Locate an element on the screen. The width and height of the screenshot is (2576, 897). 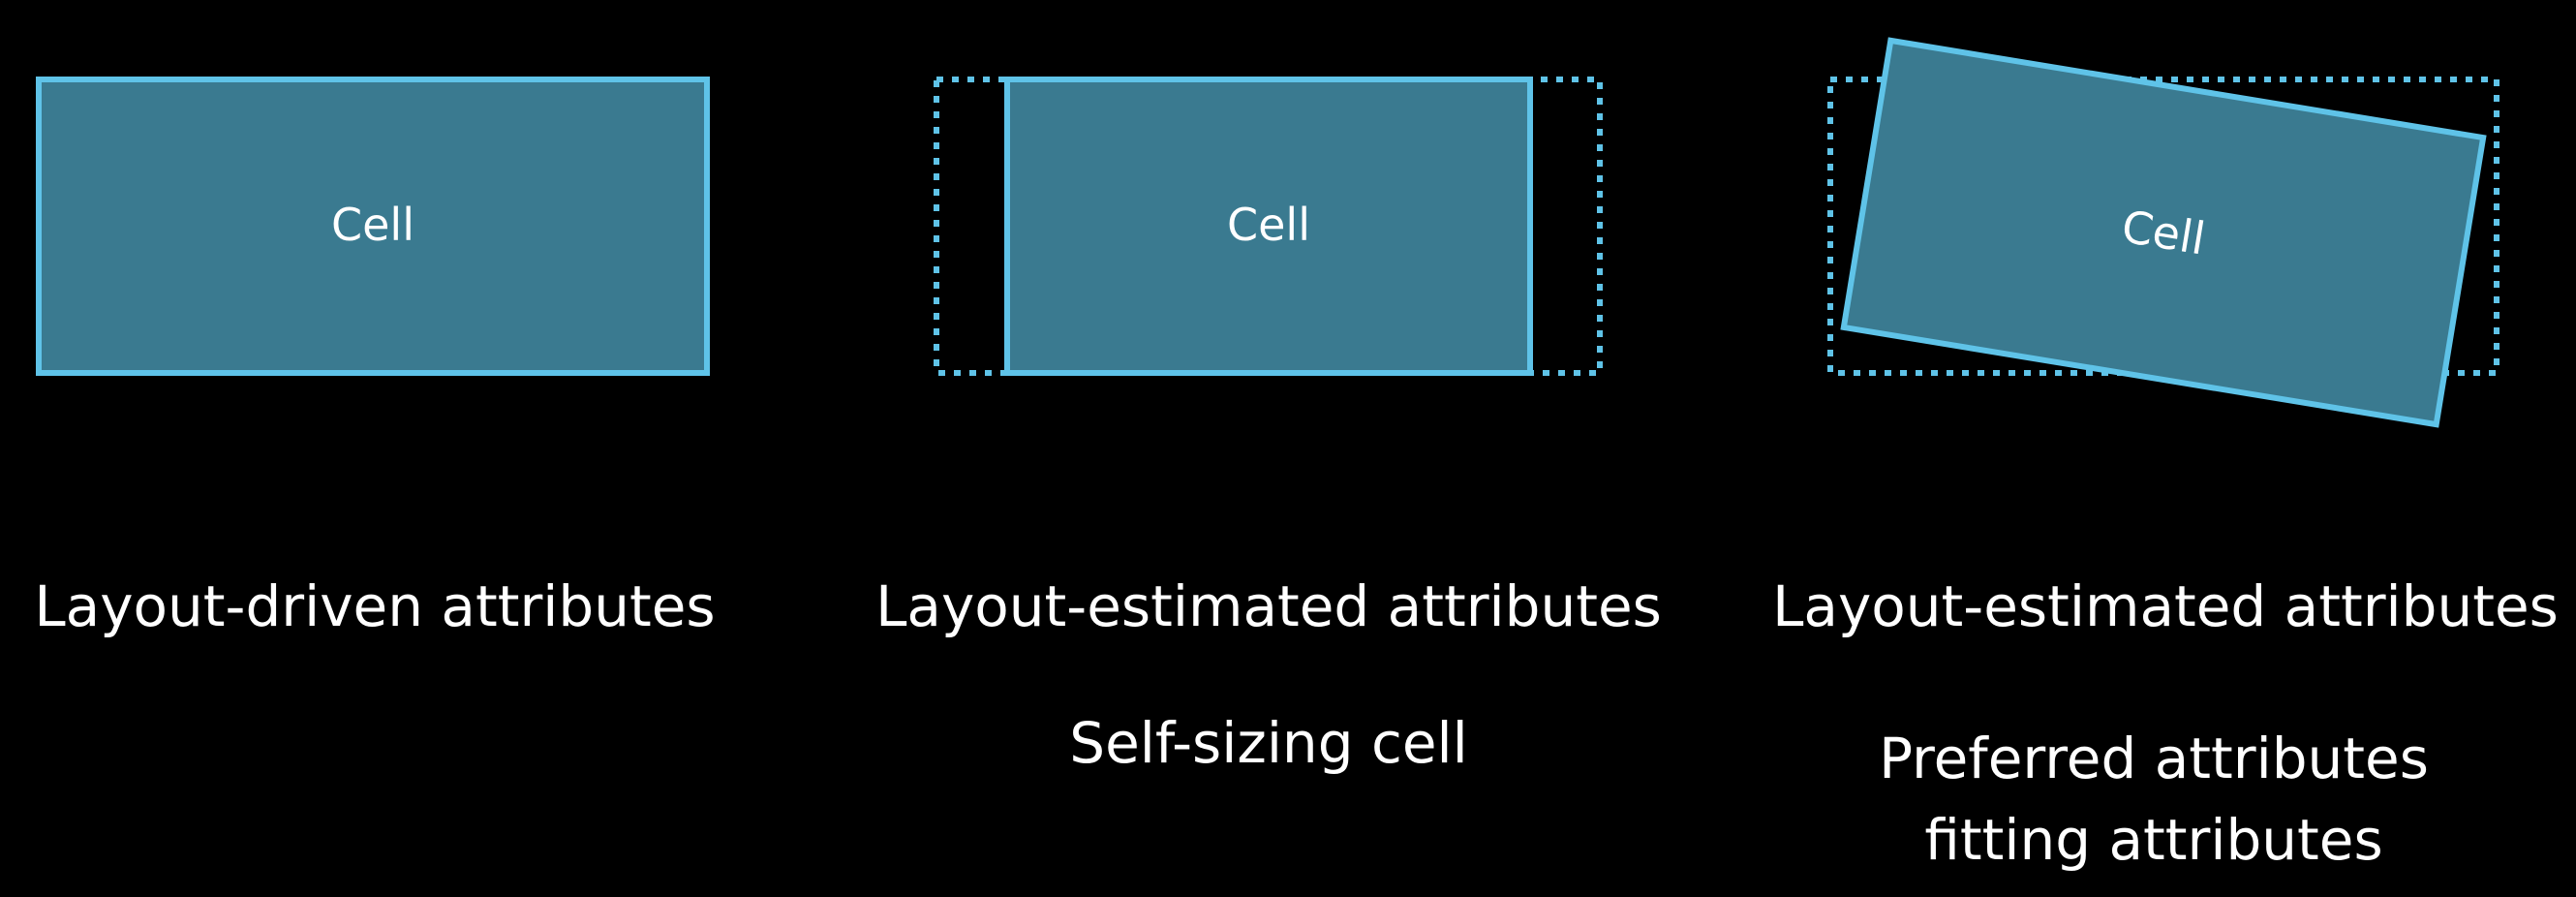
caption-preferred-attributes: Preferred attributes is located at coordinates (2154, 758).